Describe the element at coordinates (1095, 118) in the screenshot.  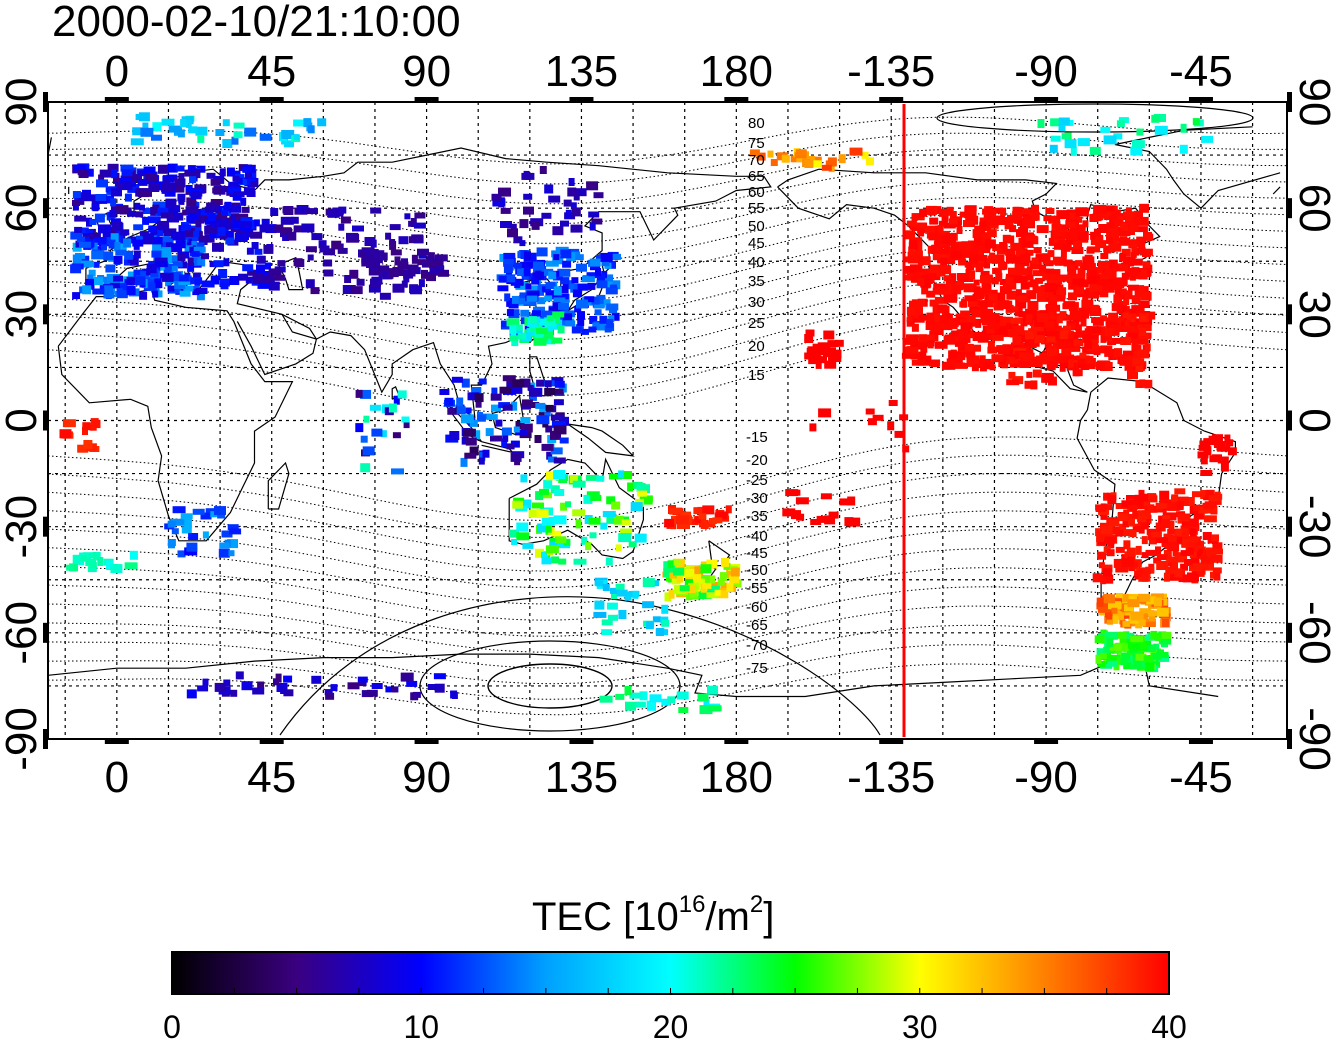
I see `contour-ellipse` at that location.